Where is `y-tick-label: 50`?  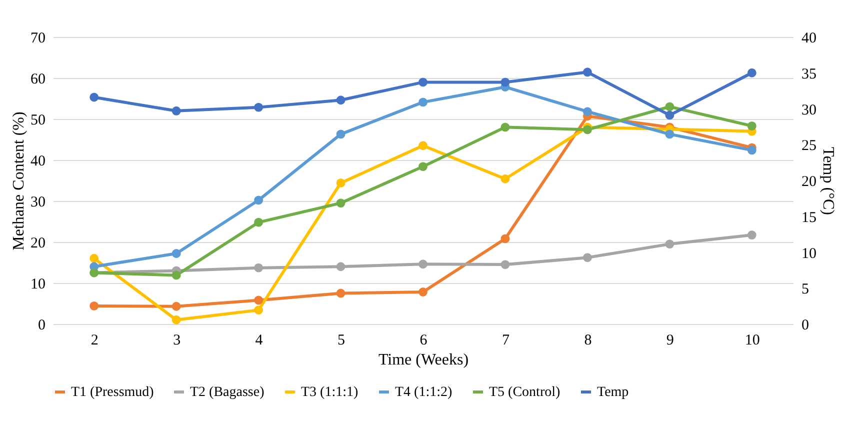
y-tick-label: 50 is located at coordinates (38, 120).